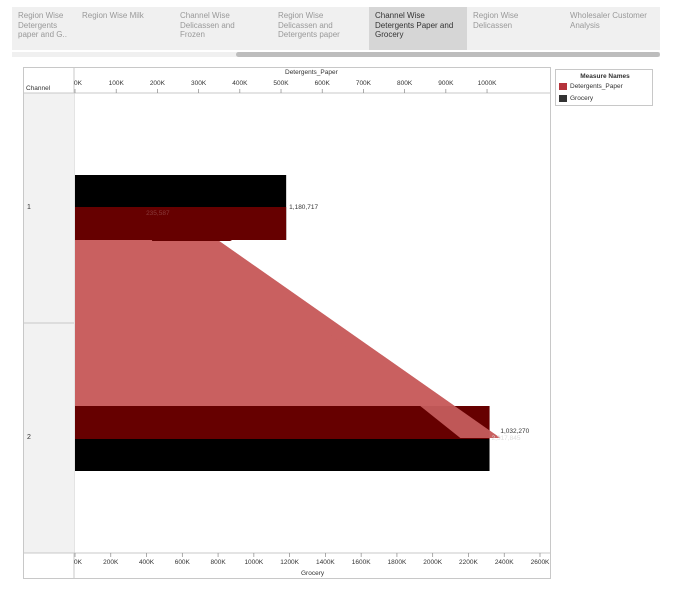  What do you see at coordinates (612, 28) in the screenshot?
I see `worksheet-tab-6: Wholesaler Customer Analysis` at bounding box center [612, 28].